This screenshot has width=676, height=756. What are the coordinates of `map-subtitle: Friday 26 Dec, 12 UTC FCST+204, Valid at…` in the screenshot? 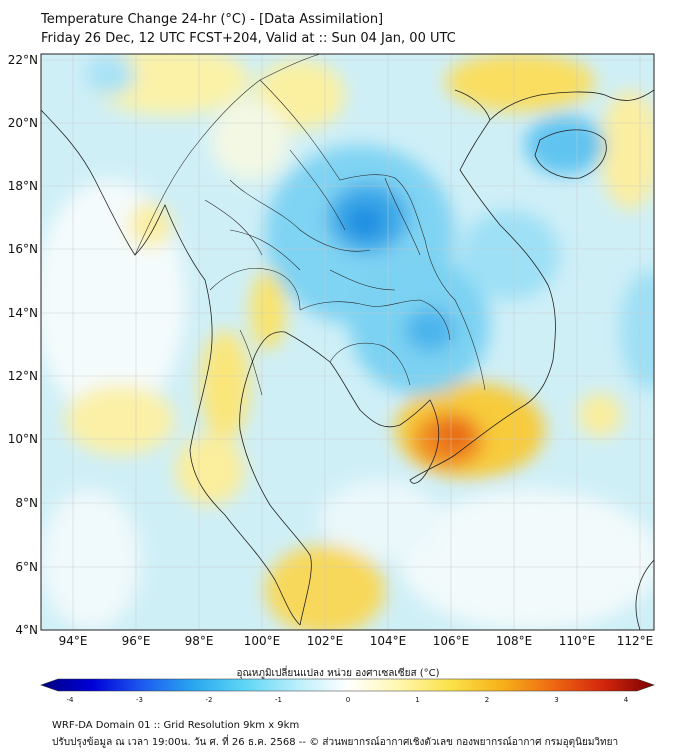 It's located at (248, 38).